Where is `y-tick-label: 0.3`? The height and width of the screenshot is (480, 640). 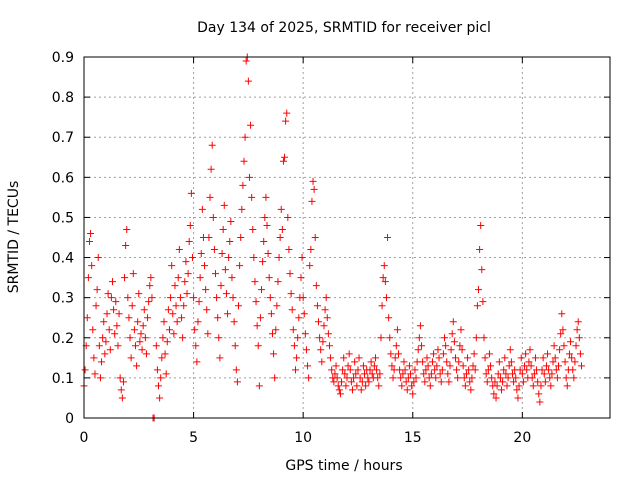 y-tick-label: 0.3 is located at coordinates (63, 299).